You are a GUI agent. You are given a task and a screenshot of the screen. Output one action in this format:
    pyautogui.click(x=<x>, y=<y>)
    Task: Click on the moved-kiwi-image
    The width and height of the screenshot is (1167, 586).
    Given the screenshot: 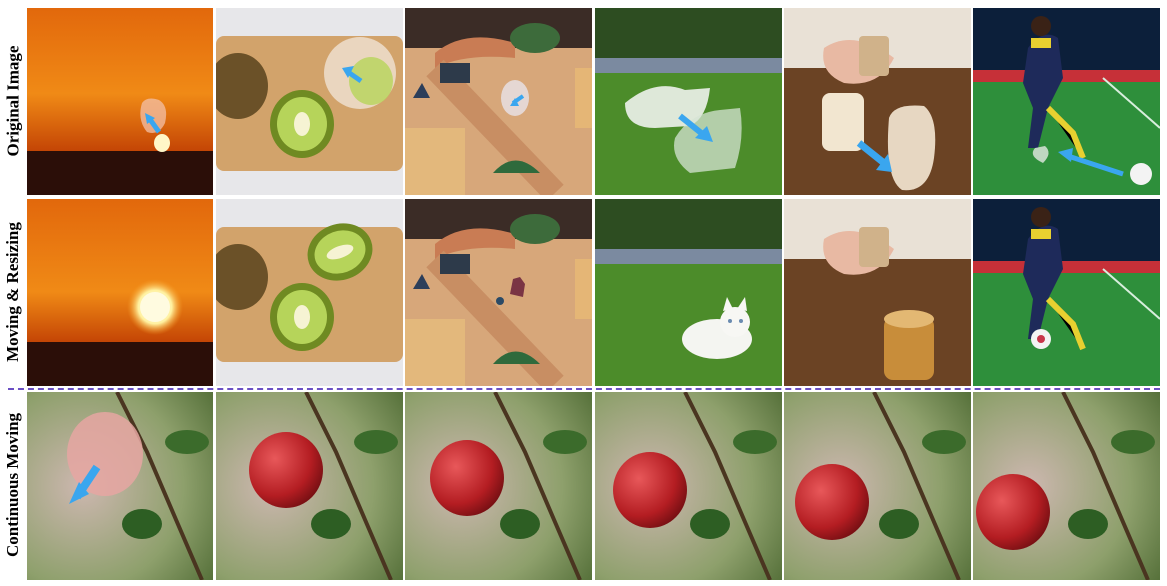 What is the action you would take?
    pyautogui.click(x=309, y=292)
    